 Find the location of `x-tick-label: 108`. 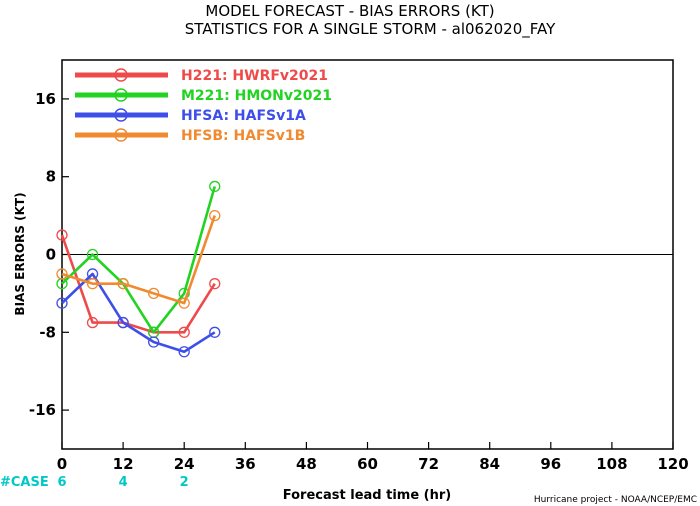

x-tick-label: 108 is located at coordinates (611, 464).